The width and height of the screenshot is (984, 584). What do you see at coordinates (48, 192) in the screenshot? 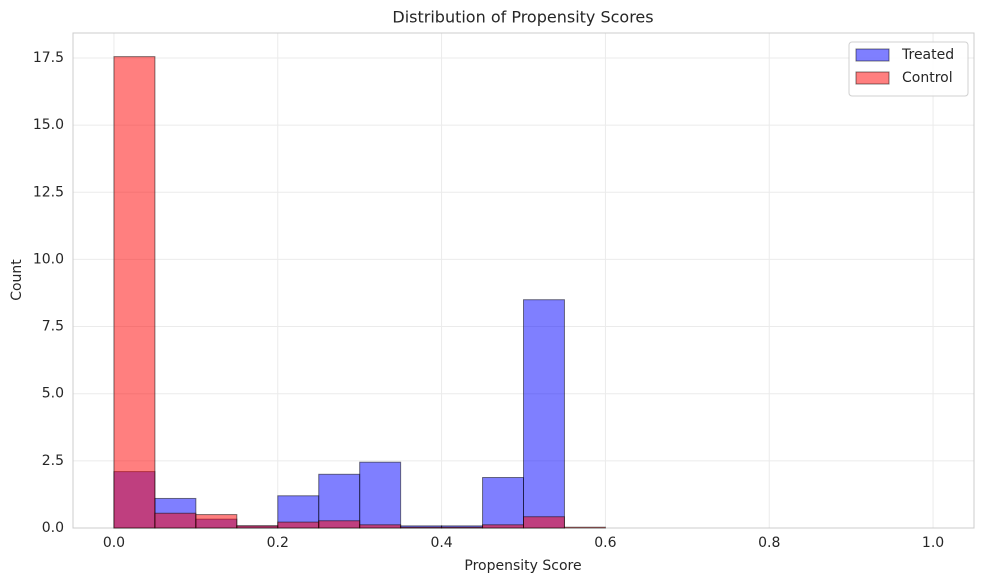
I see `y-tick-label: 12.5` at bounding box center [48, 192].